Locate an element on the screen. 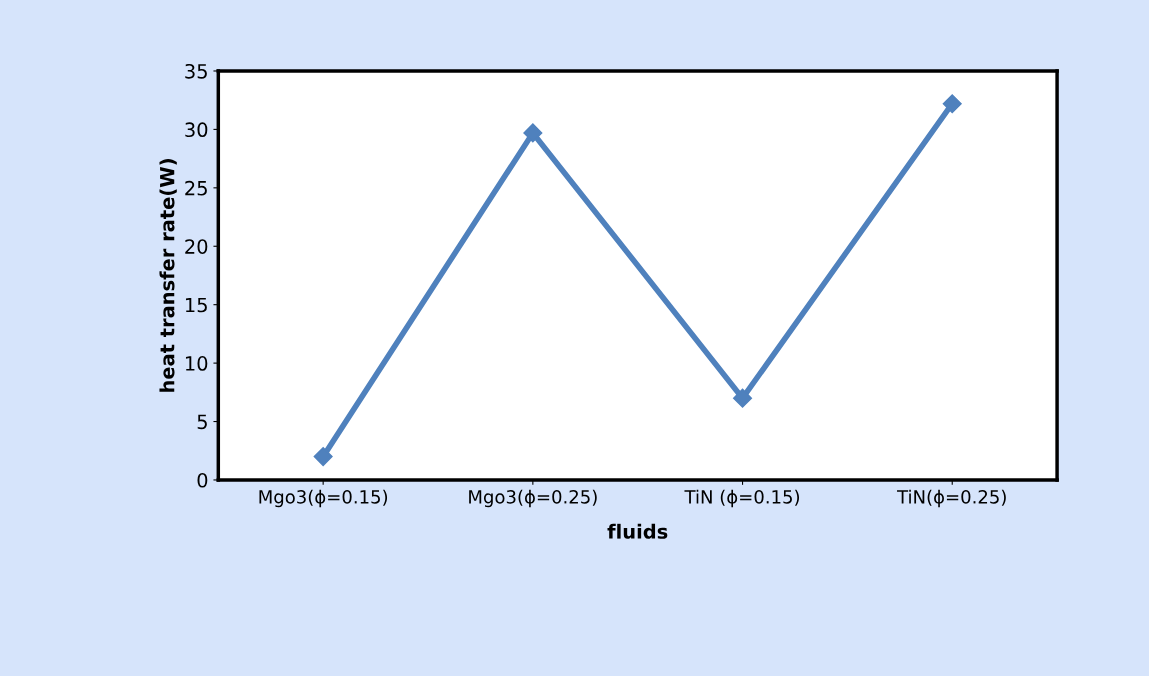 This screenshot has height=676, width=1149. y-tick-label: 10 is located at coordinates (196, 363).